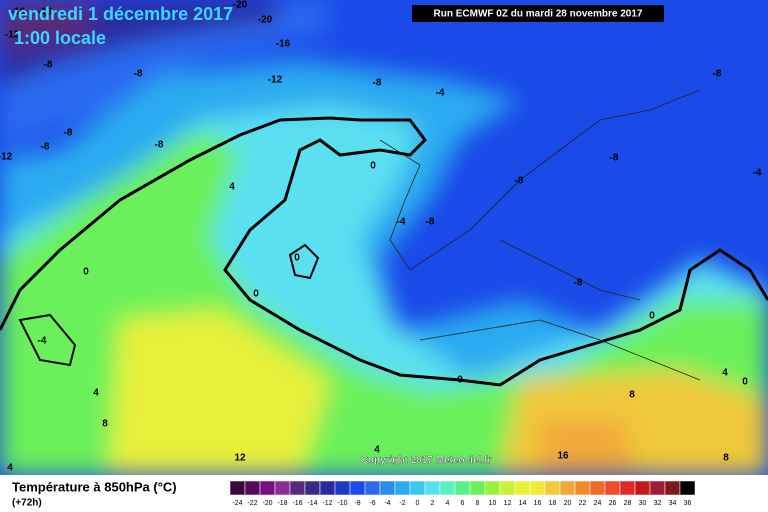 The height and width of the screenshot is (512, 768). Describe the element at coordinates (563, 456) in the screenshot. I see `contour-label: 16` at that location.